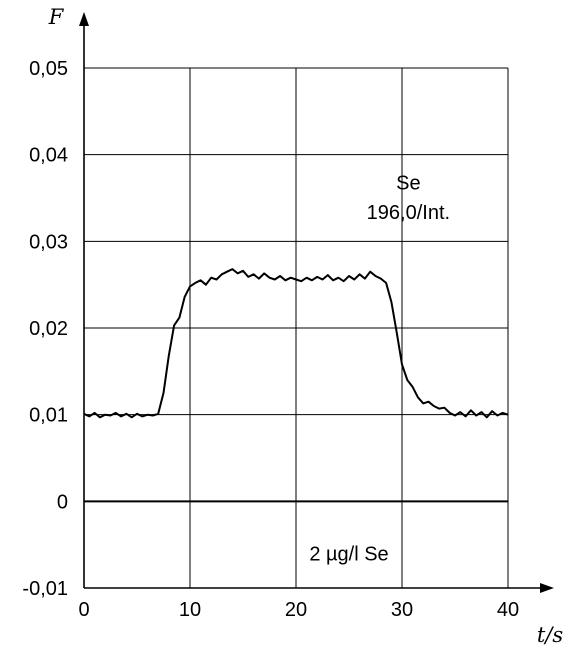 The height and width of the screenshot is (653, 569). I want to click on y-axis-arrow-icon, so click(84, 19).